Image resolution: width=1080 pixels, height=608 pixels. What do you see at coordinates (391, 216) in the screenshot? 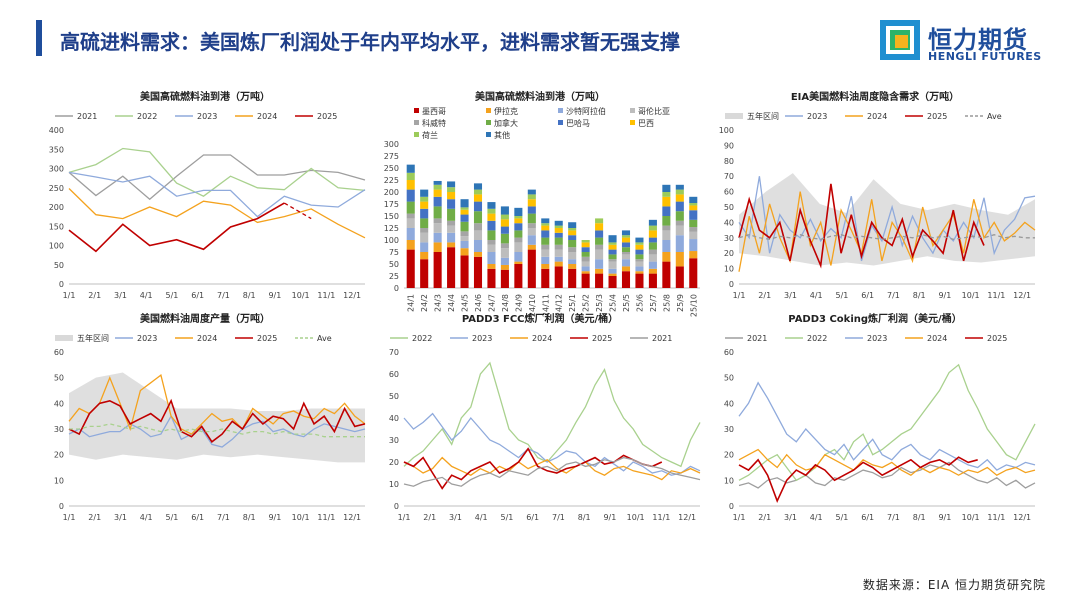
I see `y-tick-label: 150` at bounding box center [391, 216].